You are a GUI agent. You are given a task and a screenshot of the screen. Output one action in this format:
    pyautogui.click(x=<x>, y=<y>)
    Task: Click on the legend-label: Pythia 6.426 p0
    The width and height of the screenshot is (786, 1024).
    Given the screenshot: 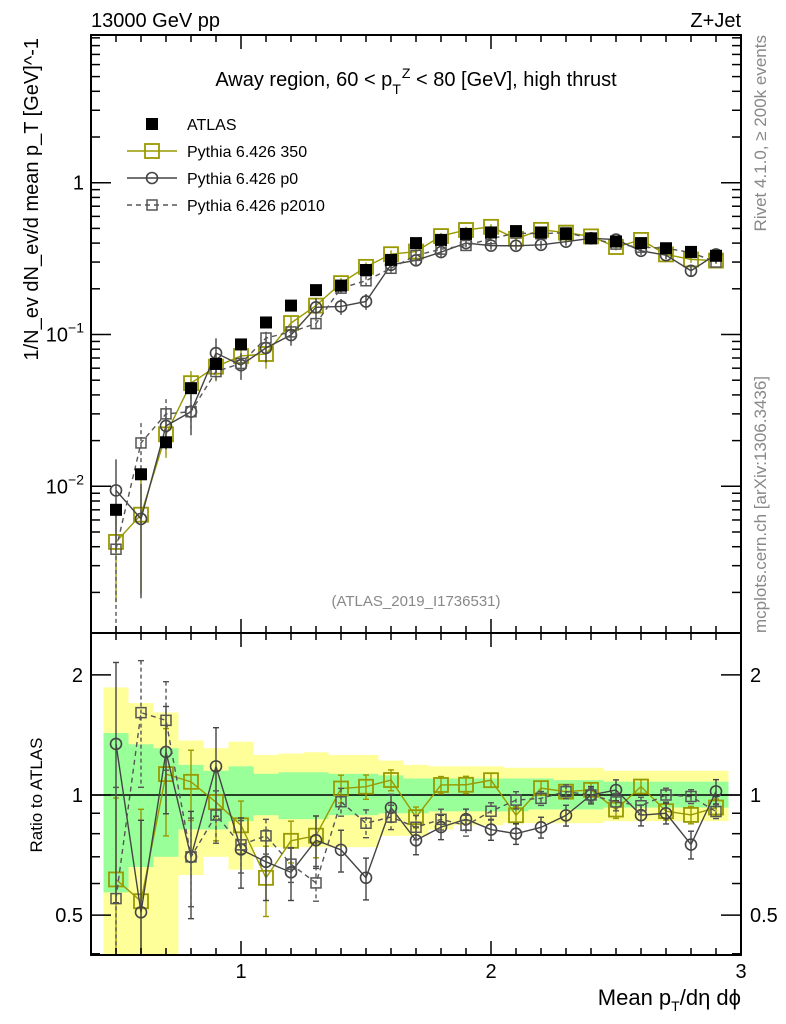 What is the action you would take?
    pyautogui.click(x=242, y=179)
    